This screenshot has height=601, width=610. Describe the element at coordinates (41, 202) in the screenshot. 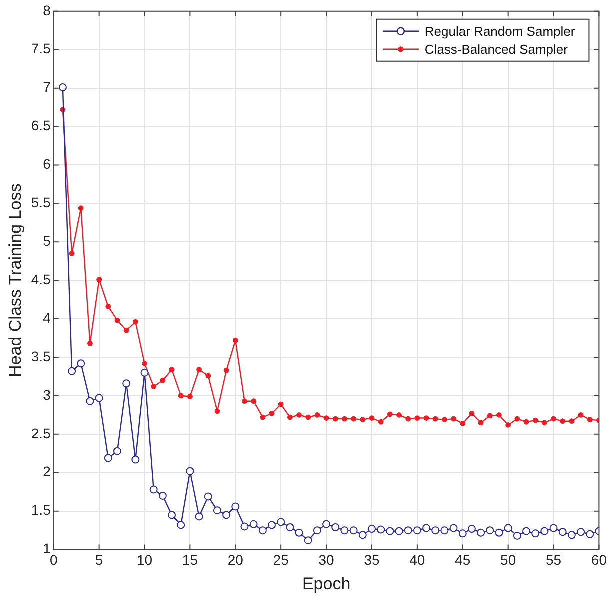

I see `y-tick-label: 5.5` at that location.